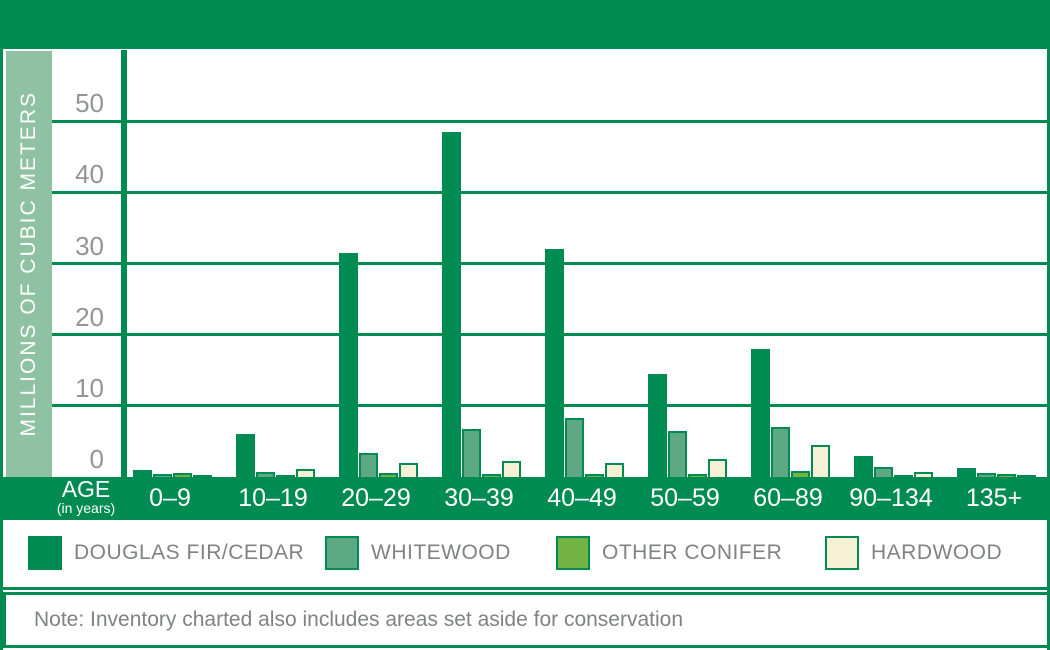 This screenshot has width=1050, height=650. Describe the element at coordinates (89, 174) in the screenshot. I see `y-tick-label-40: 40` at that location.